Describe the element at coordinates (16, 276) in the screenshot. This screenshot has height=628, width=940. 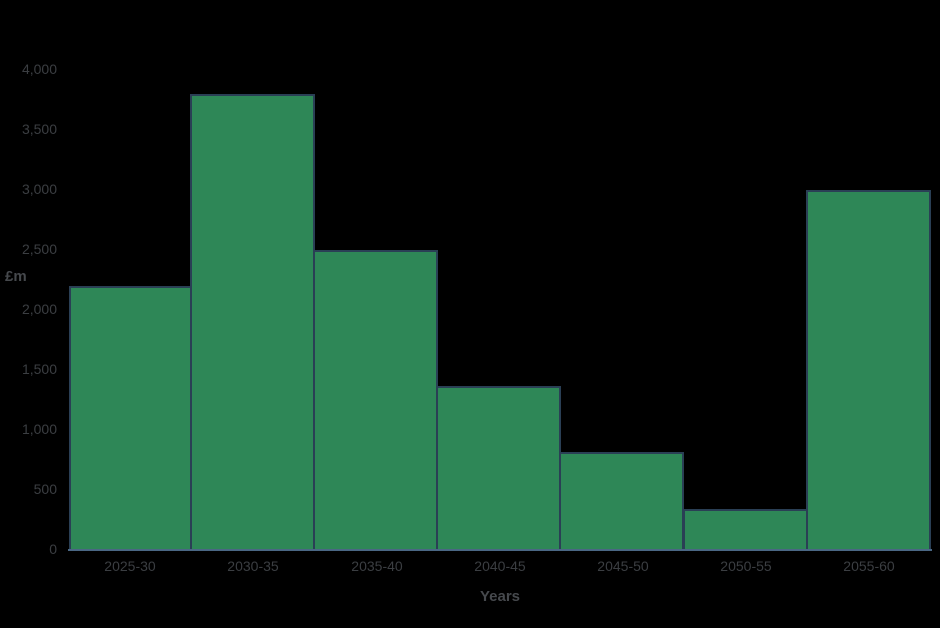
I see `y-axis-title: £m` at that location.